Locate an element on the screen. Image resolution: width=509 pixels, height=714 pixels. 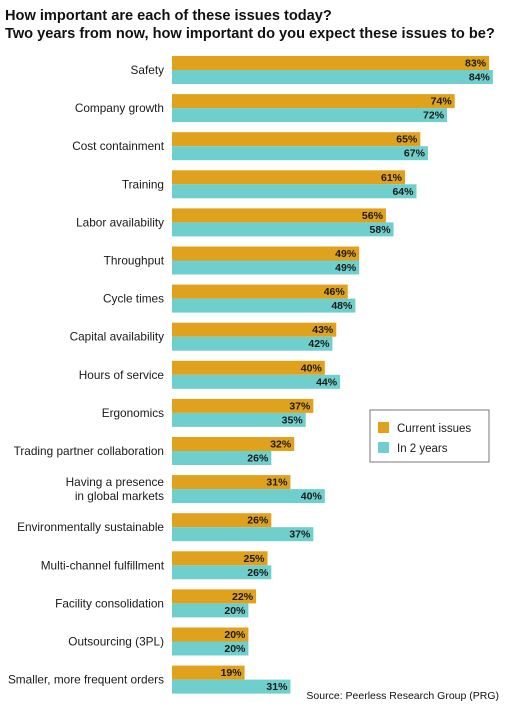
current-value-label: 43% is located at coordinates (323, 330).